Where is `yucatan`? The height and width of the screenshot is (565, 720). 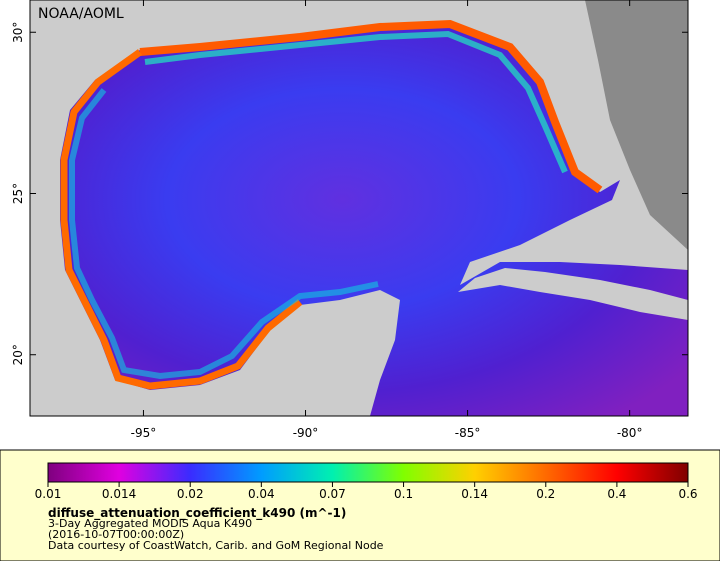
yucatan is located at coordinates (346, 351).